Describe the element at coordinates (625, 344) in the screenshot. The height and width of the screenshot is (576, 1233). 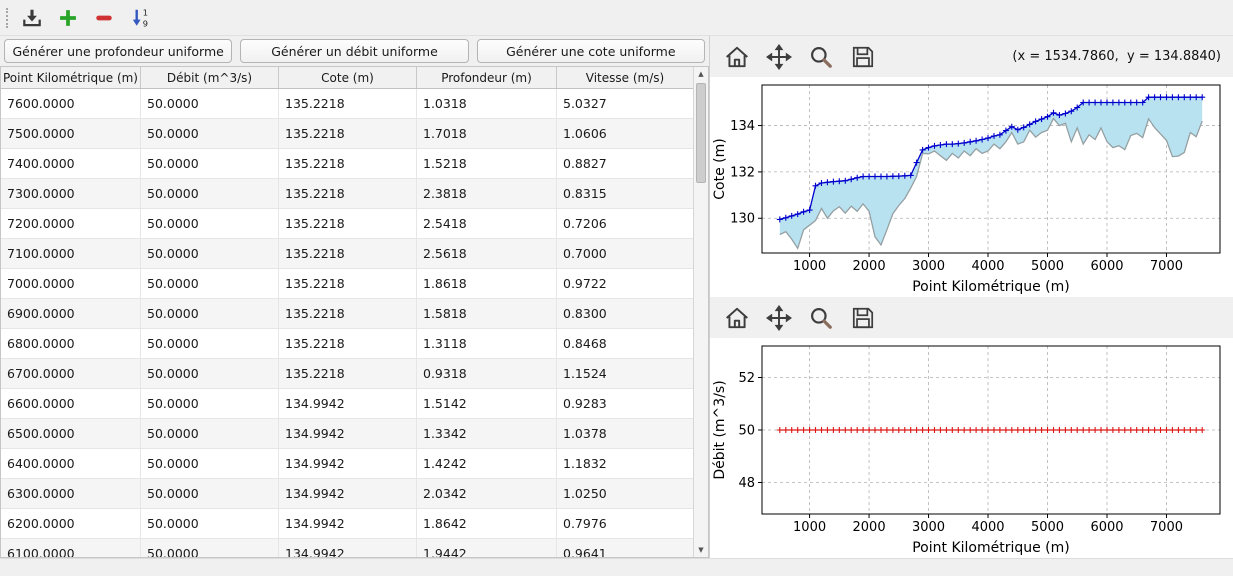
I see `table-cell: 0.8468` at that location.